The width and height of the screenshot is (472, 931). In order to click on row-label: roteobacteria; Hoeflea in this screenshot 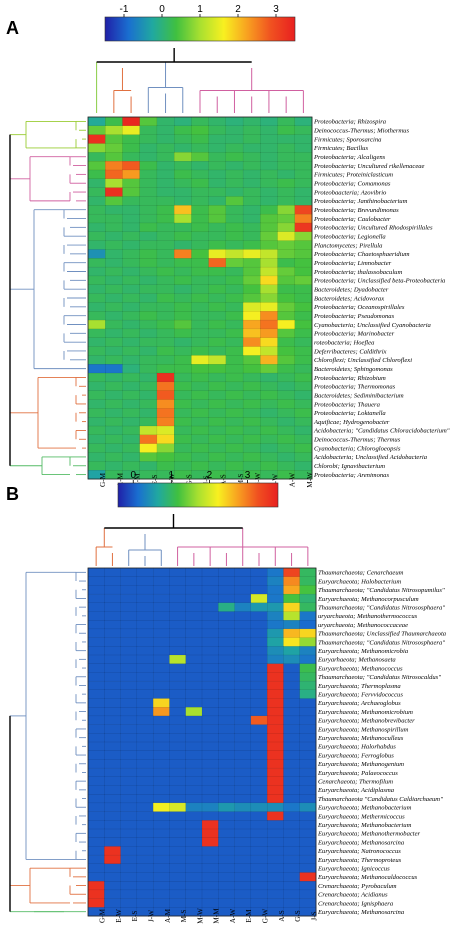, I will do `click(344, 342)`.